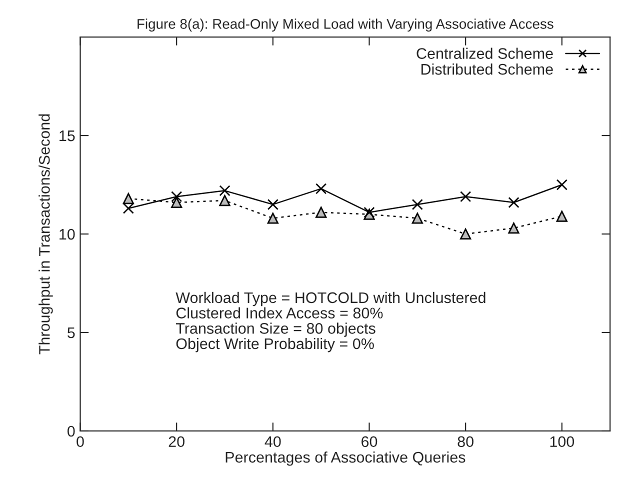 The image size is (627, 481). What do you see at coordinates (346, 25) in the screenshot?
I see `chart-title: Figure 8(a): Read-Only Mixed Load with Varying Associative Access` at bounding box center [346, 25].